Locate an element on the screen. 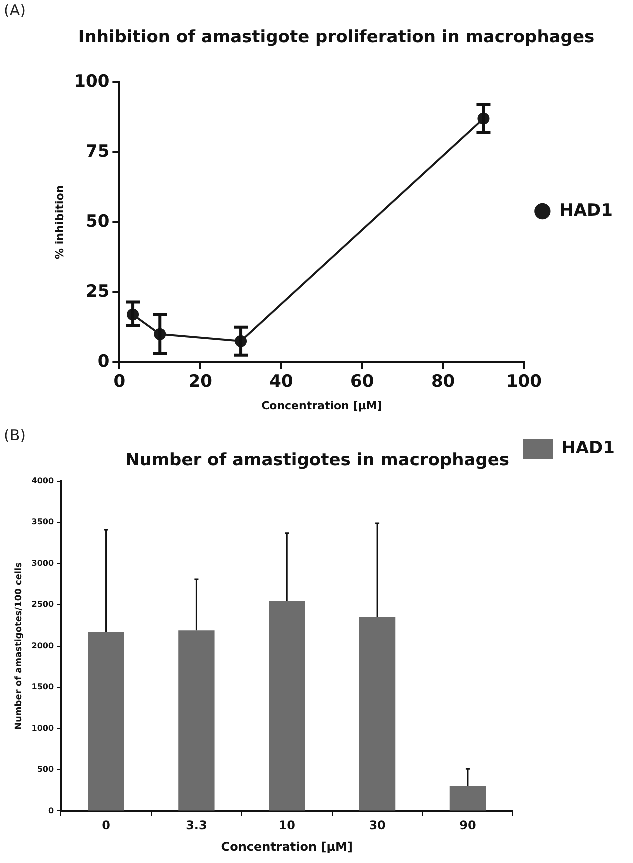 Image resolution: width=633 pixels, height=863 pixels. text: (A) is located at coordinates (15, 10).